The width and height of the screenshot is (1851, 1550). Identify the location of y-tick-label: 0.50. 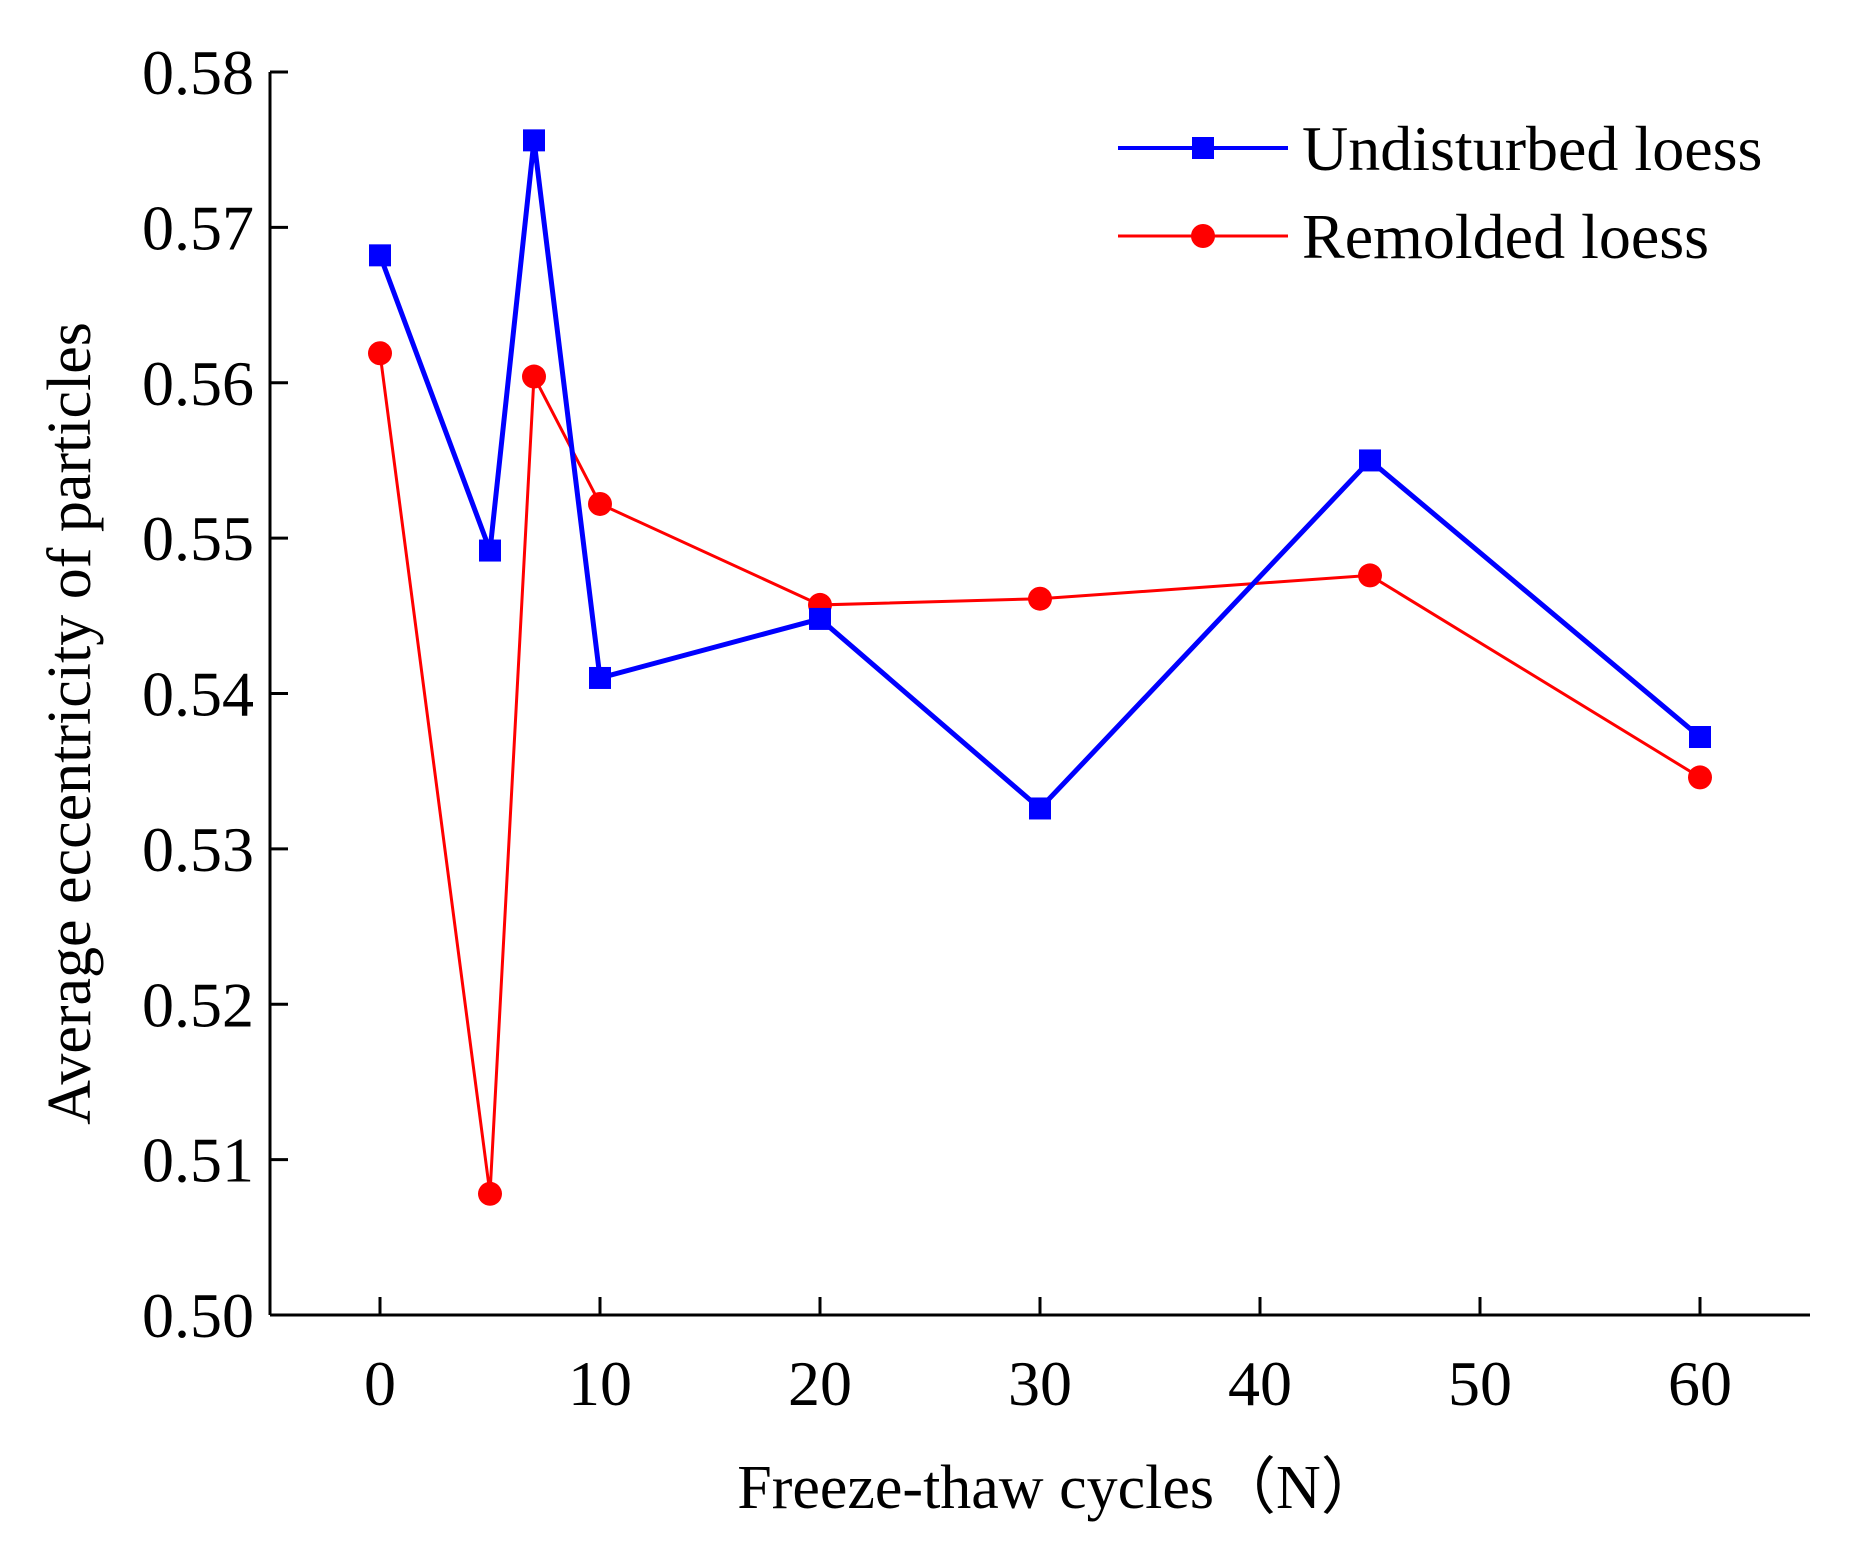
(198, 1315).